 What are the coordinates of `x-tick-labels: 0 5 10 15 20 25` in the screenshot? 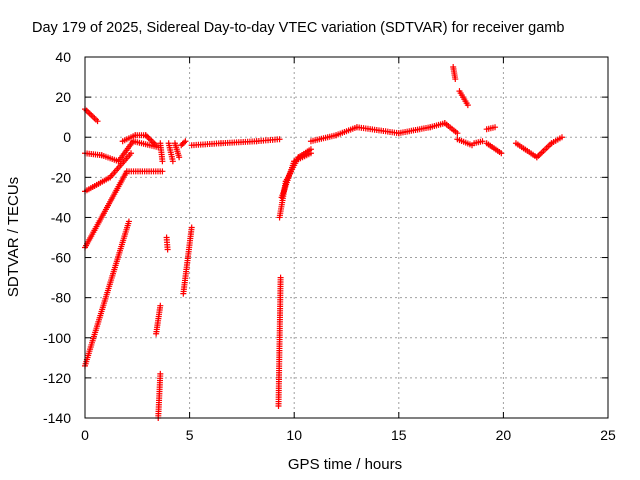 It's located at (348, 435).